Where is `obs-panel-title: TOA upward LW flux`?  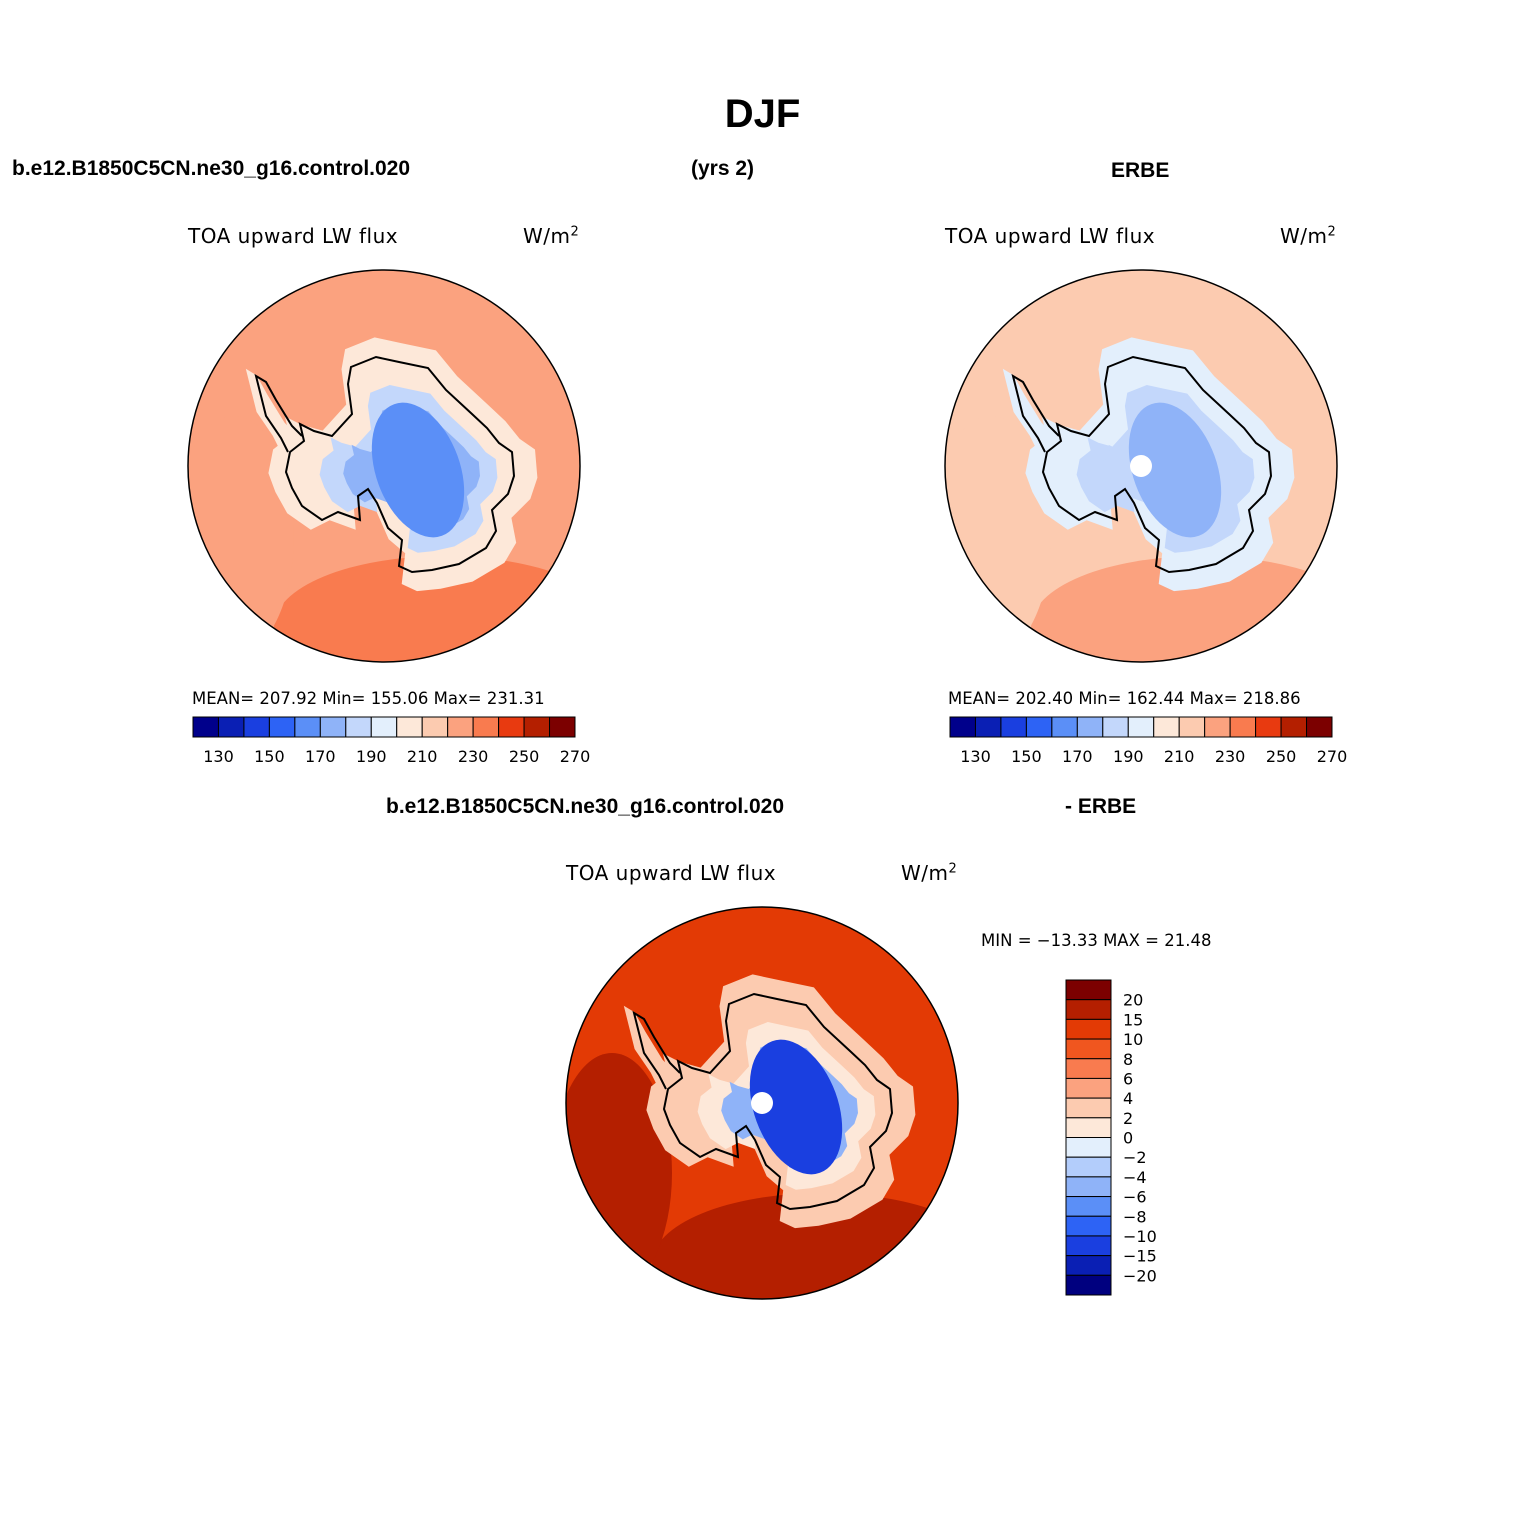 obs-panel-title: TOA upward LW flux is located at coordinates (1050, 236).